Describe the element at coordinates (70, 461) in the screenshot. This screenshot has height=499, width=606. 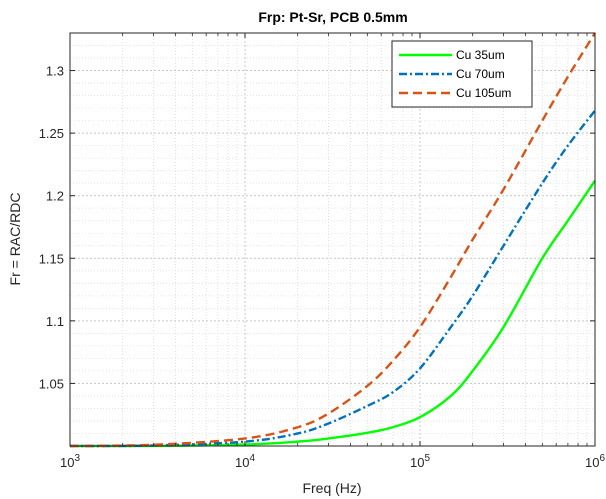
I see `x-tick-label: 10³` at that location.